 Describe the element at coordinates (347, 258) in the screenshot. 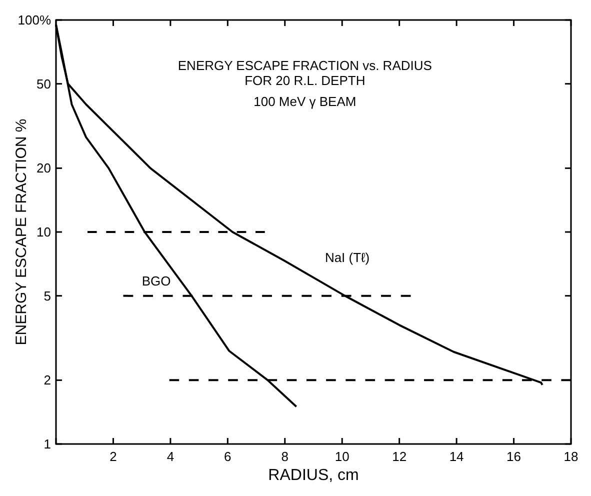

I see `annotation: NaI (Tℓ)` at that location.